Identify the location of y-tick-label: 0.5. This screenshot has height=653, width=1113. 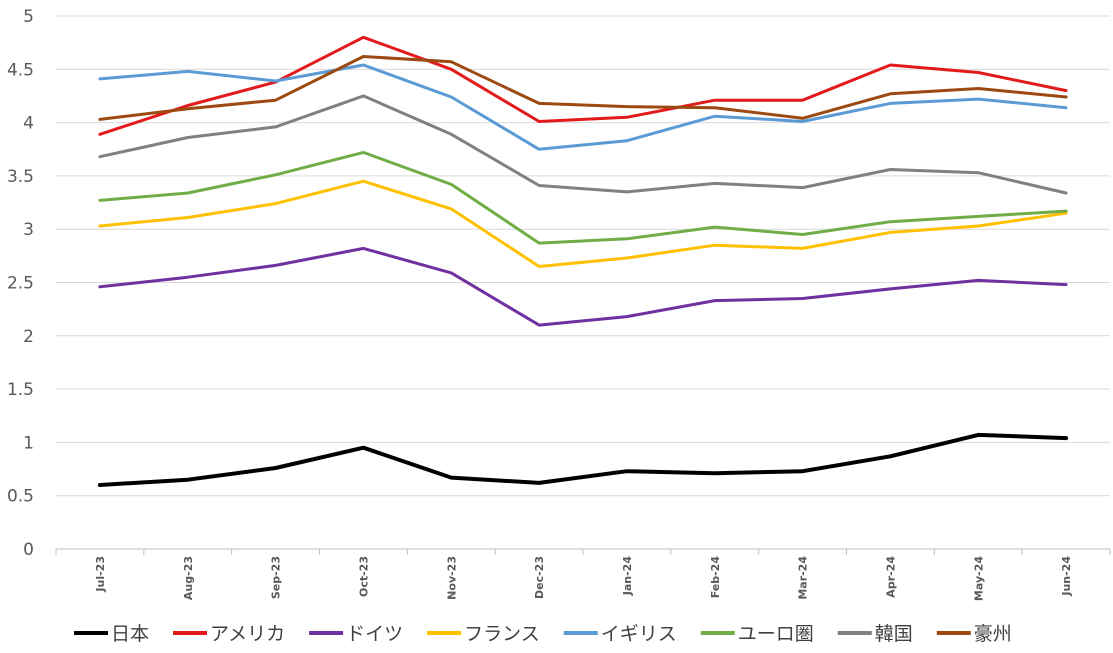
(20, 497).